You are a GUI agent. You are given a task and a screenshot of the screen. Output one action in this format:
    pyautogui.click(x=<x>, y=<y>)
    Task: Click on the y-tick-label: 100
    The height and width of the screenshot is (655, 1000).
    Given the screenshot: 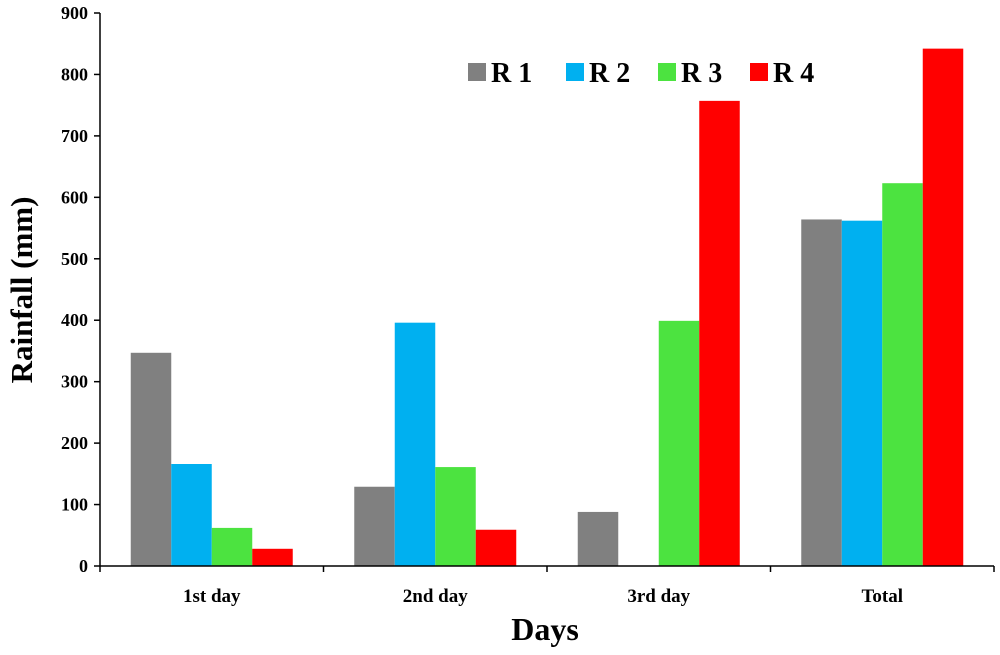 What is the action you would take?
    pyautogui.click(x=74, y=505)
    